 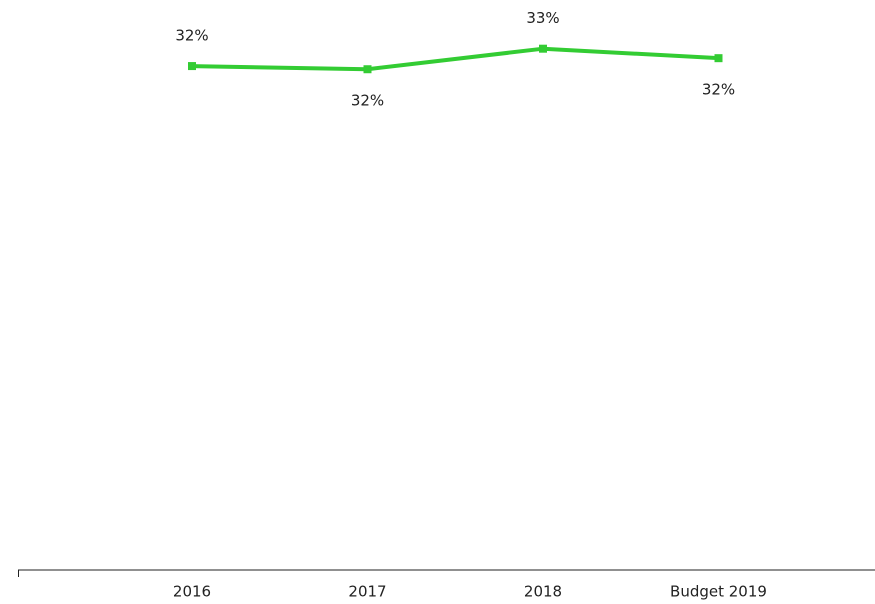 I want to click on x-tick-label: 2017, so click(x=367, y=592).